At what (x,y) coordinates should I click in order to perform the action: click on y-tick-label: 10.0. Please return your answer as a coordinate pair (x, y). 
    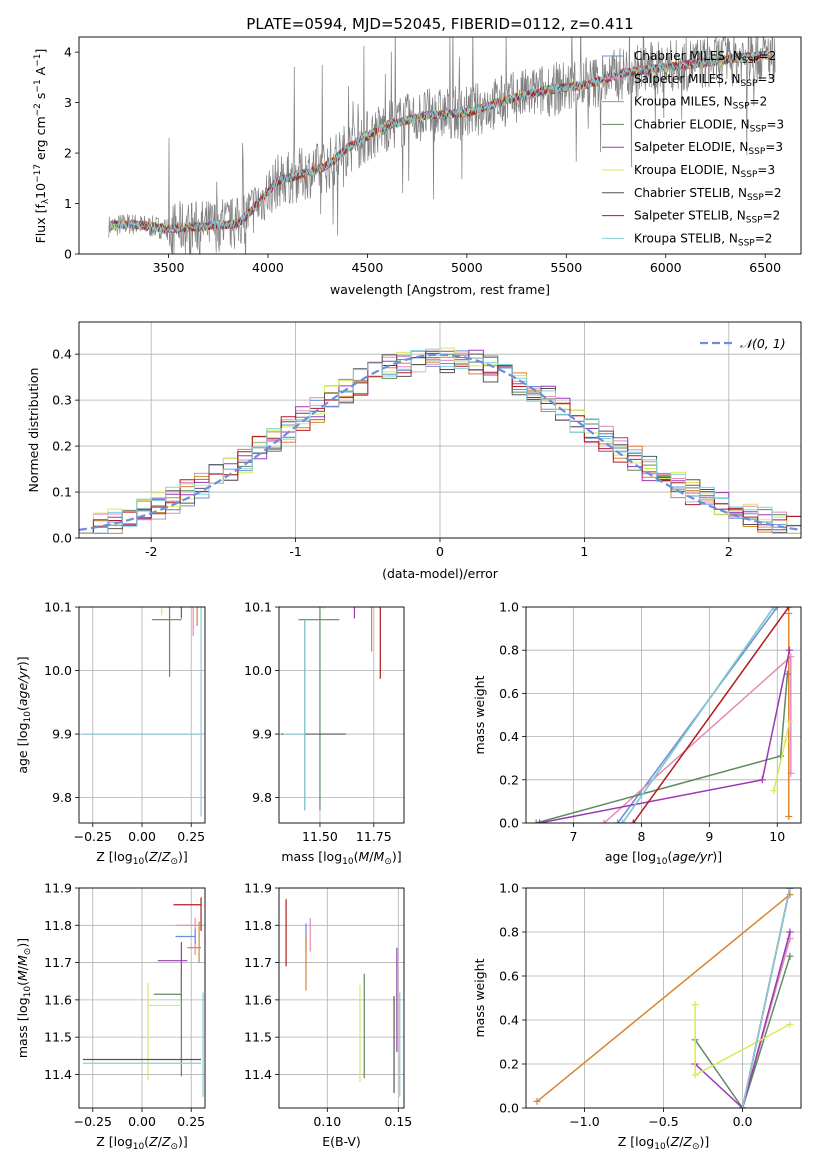
    Looking at the image, I should click on (258, 670).